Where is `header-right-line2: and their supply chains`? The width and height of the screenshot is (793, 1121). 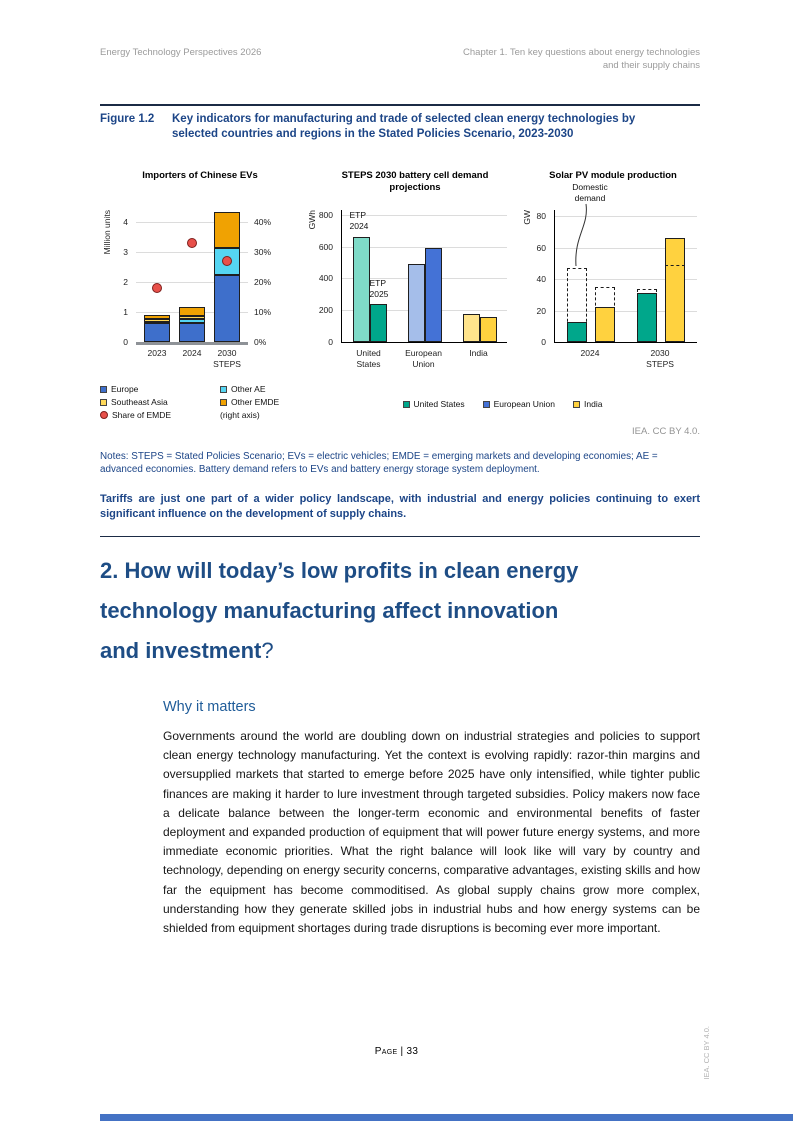 header-right-line2: and their supply chains is located at coordinates (651, 65).